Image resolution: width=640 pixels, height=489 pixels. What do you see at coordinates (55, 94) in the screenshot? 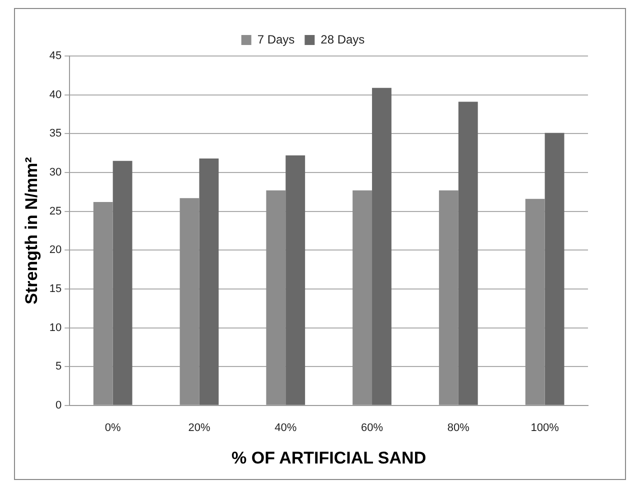
I see `y-tick-label: 40` at bounding box center [55, 94].